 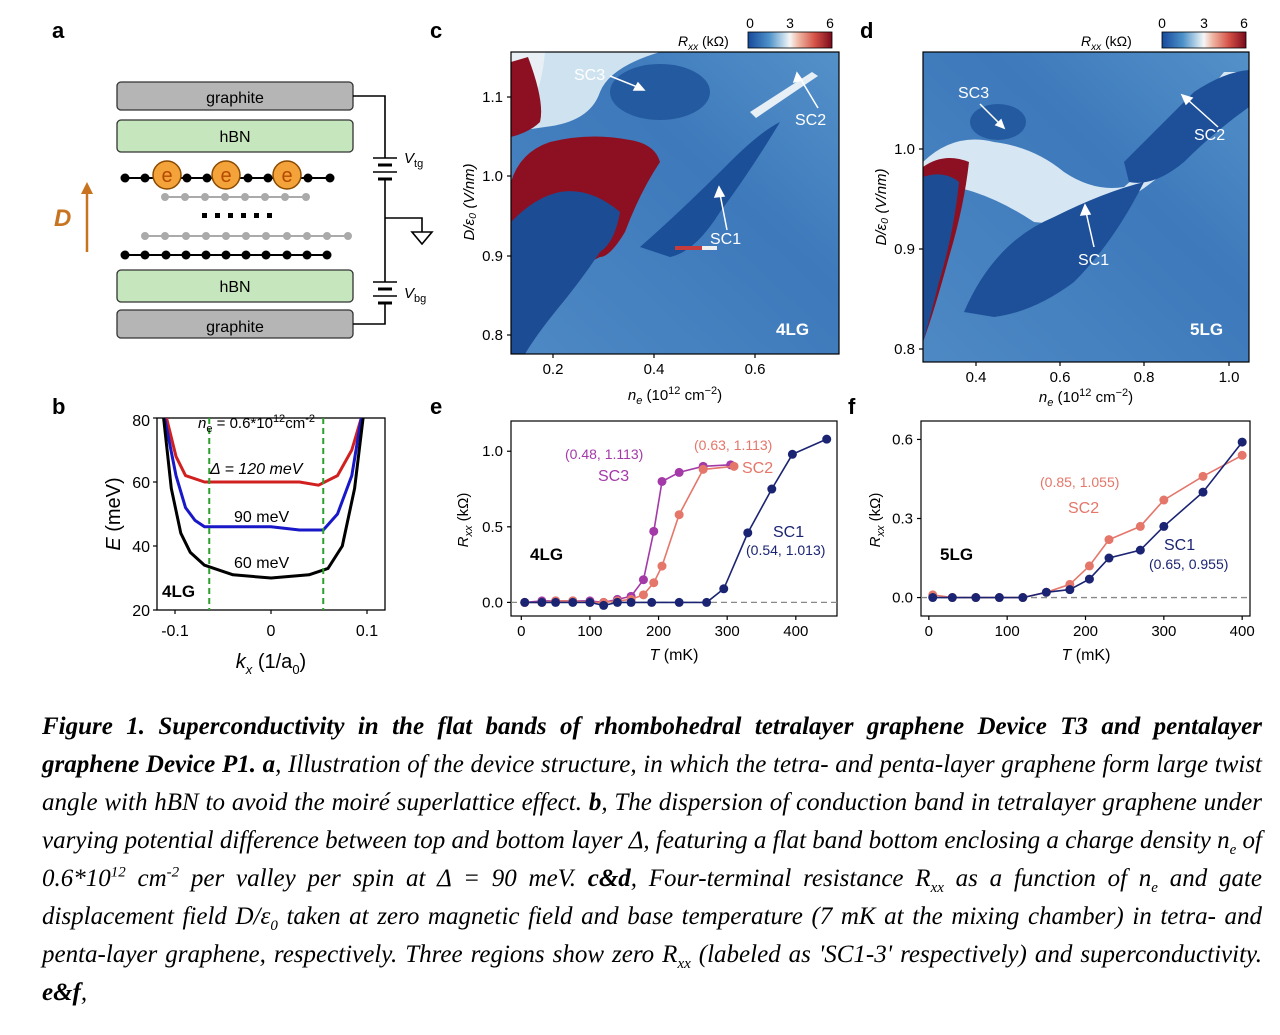 What do you see at coordinates (244, 210) in the screenshot?
I see `device-schematic: graphite hBN hBN graphite e e e` at bounding box center [244, 210].